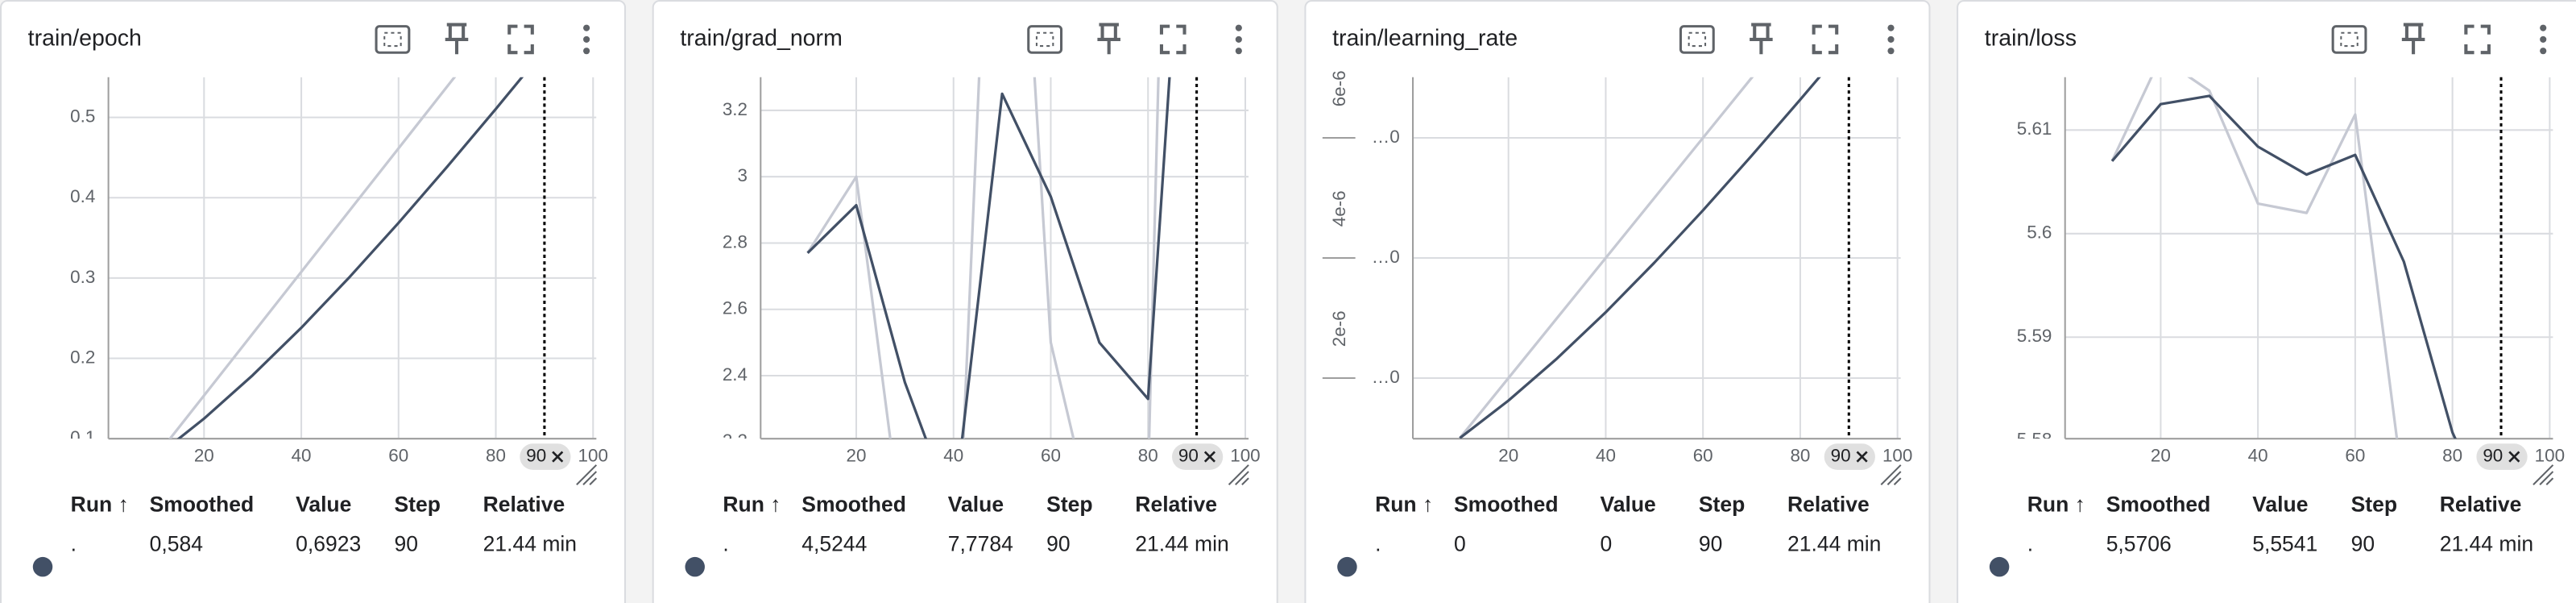 The width and height of the screenshot is (2576, 603). I want to click on y-tick-label: 2.8, so click(735, 241).